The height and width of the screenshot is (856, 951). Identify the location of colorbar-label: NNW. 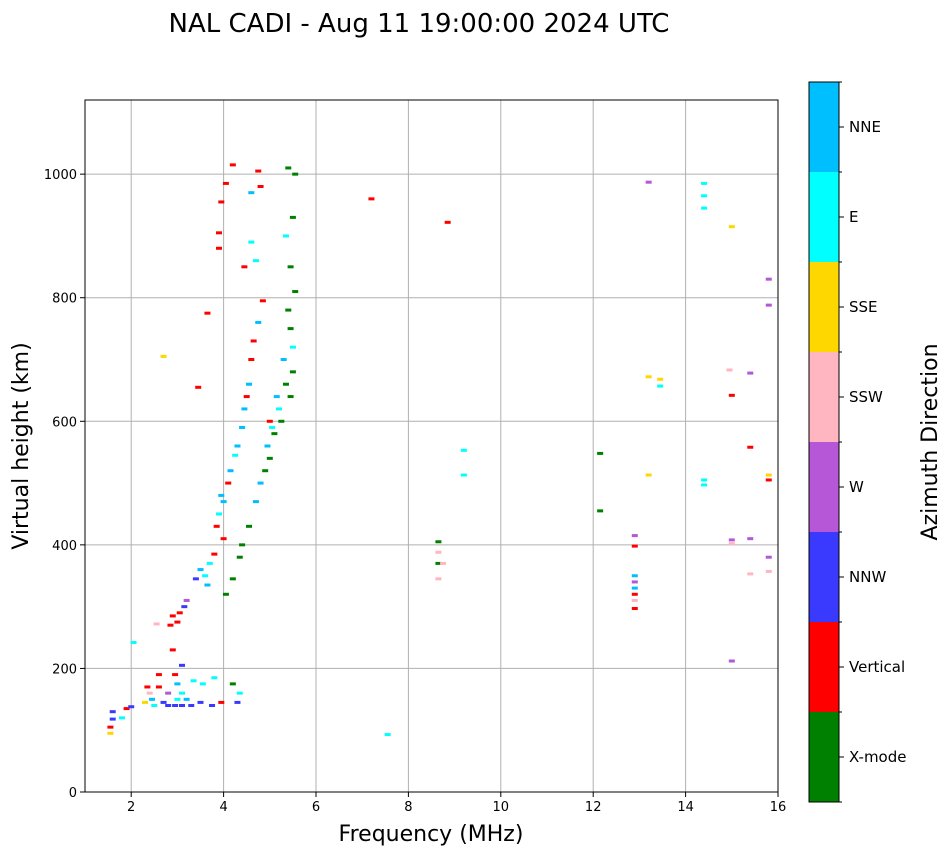
(867, 577).